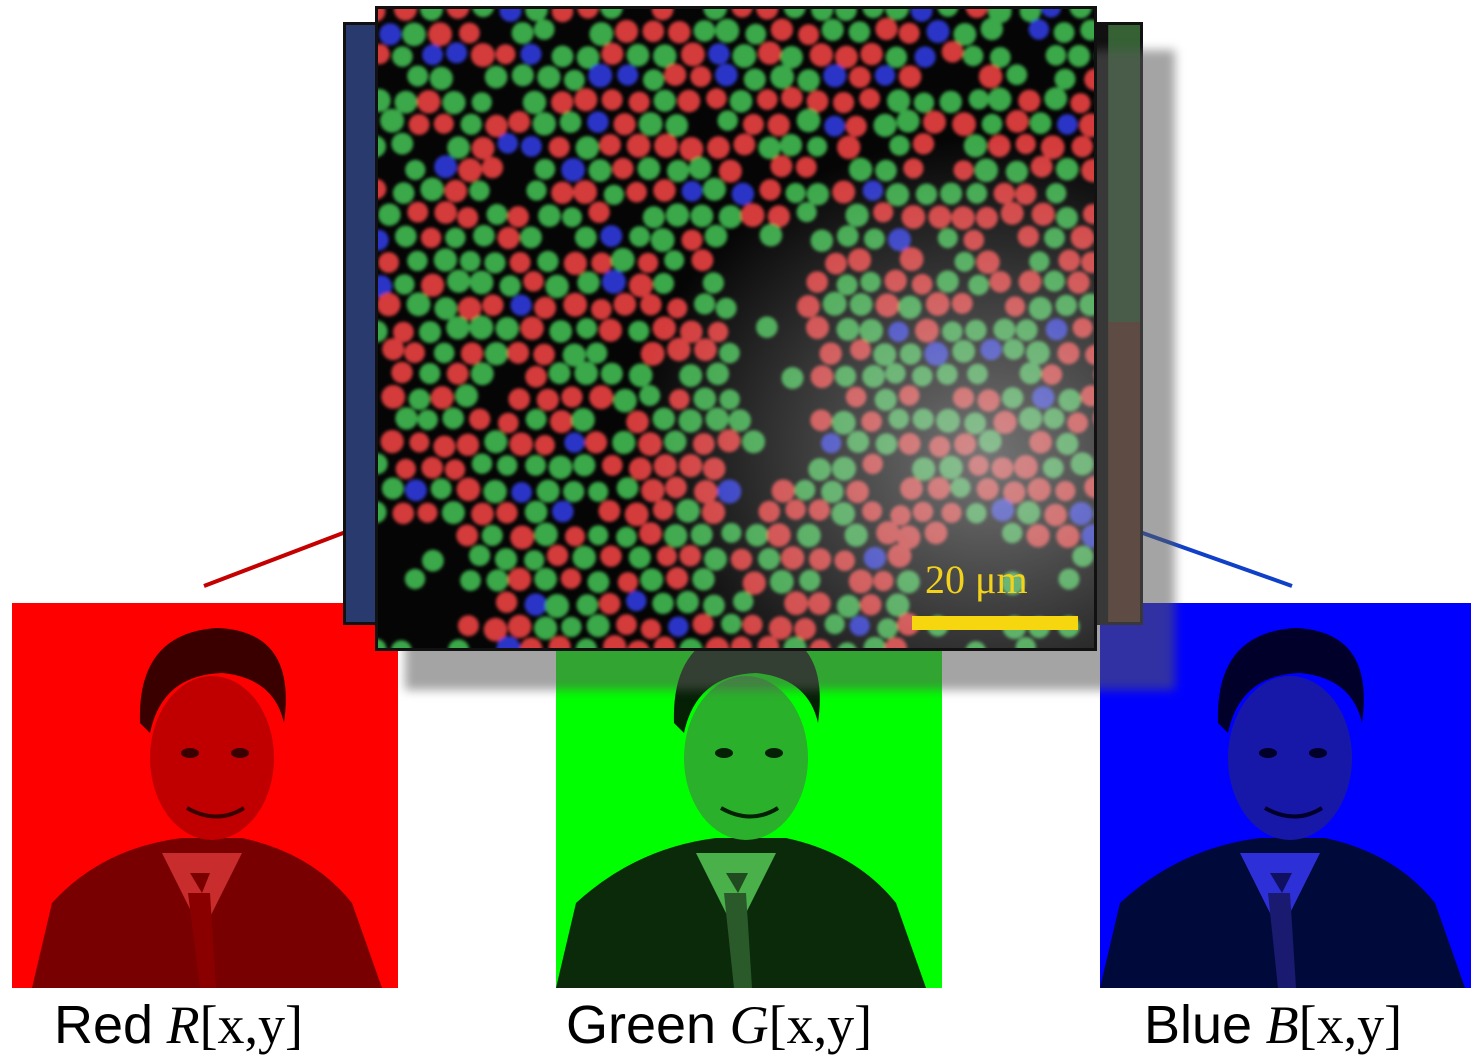 Image resolution: width=1471 pixels, height=1061 pixels. Describe the element at coordinates (183, 1025) in the screenshot. I see `red-caption-symbol: R` at that location.